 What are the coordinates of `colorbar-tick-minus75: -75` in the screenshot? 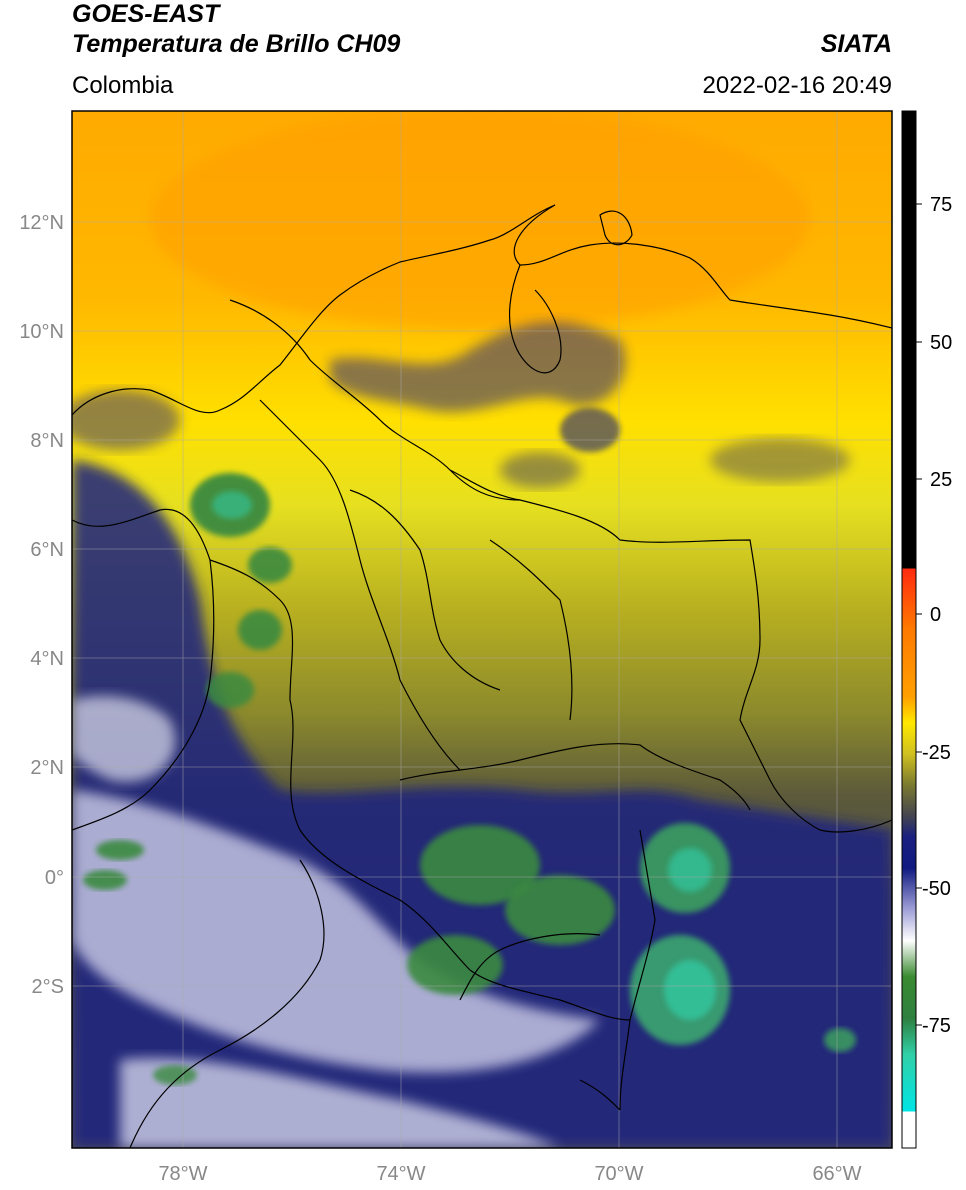 It's located at (936, 1026).